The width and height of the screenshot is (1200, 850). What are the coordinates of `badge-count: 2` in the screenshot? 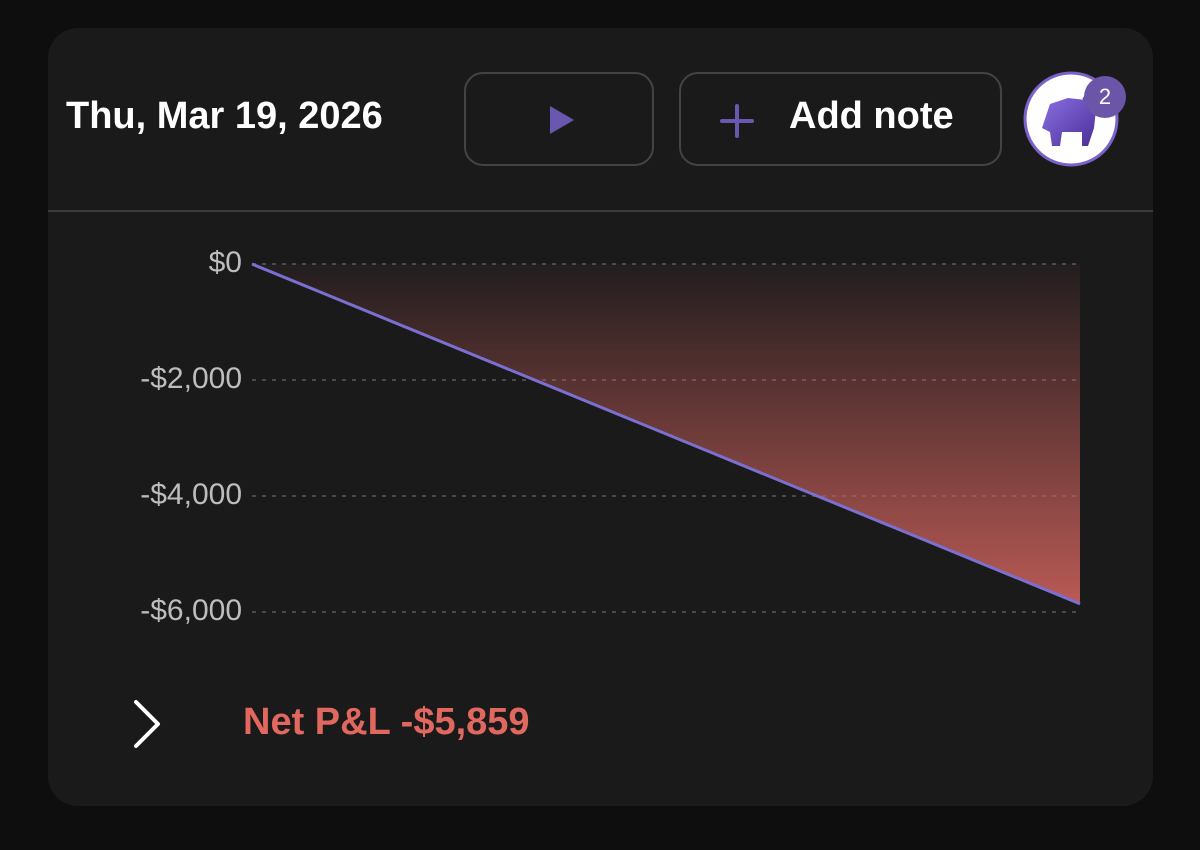 It's located at (1105, 96).